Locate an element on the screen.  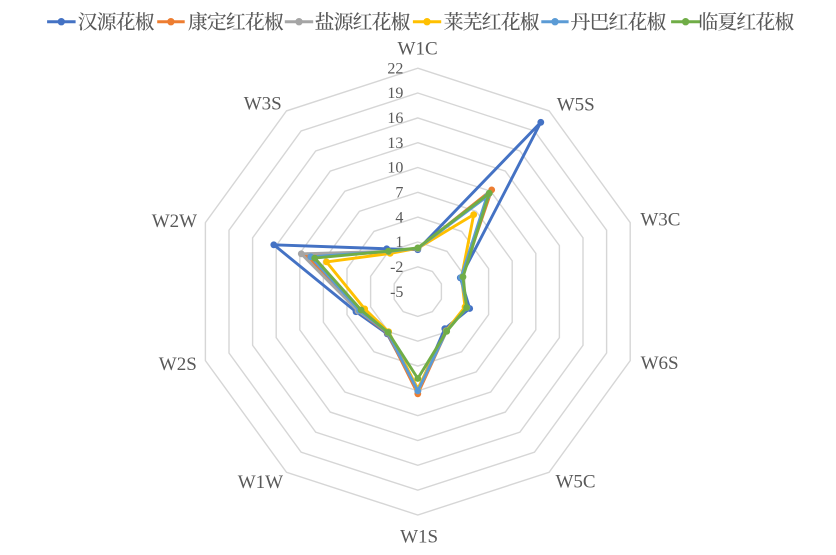
svg-text: 16 is located at coordinates (395, 118).